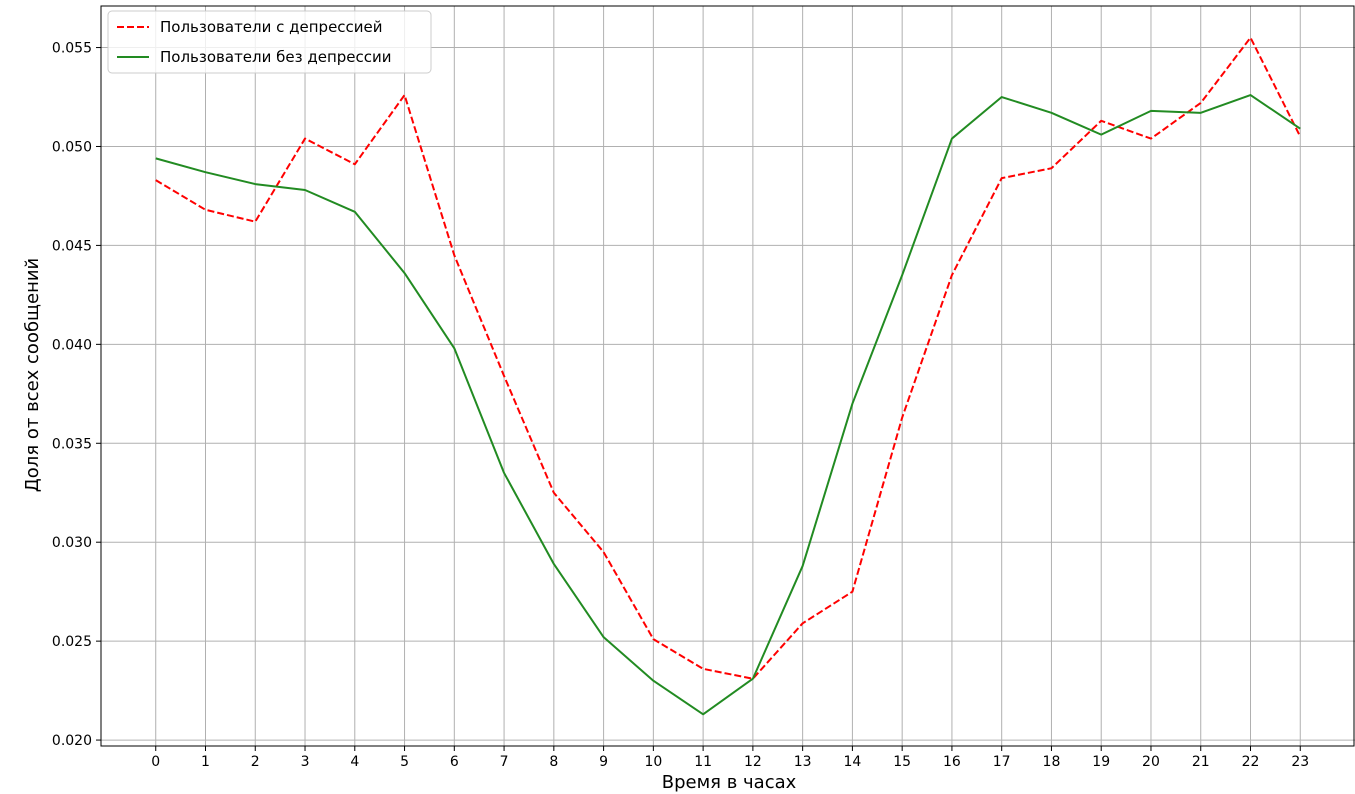 The image size is (1355, 794). What do you see at coordinates (1201, 762) in the screenshot?
I see `x-tick-label: 21` at bounding box center [1201, 762].